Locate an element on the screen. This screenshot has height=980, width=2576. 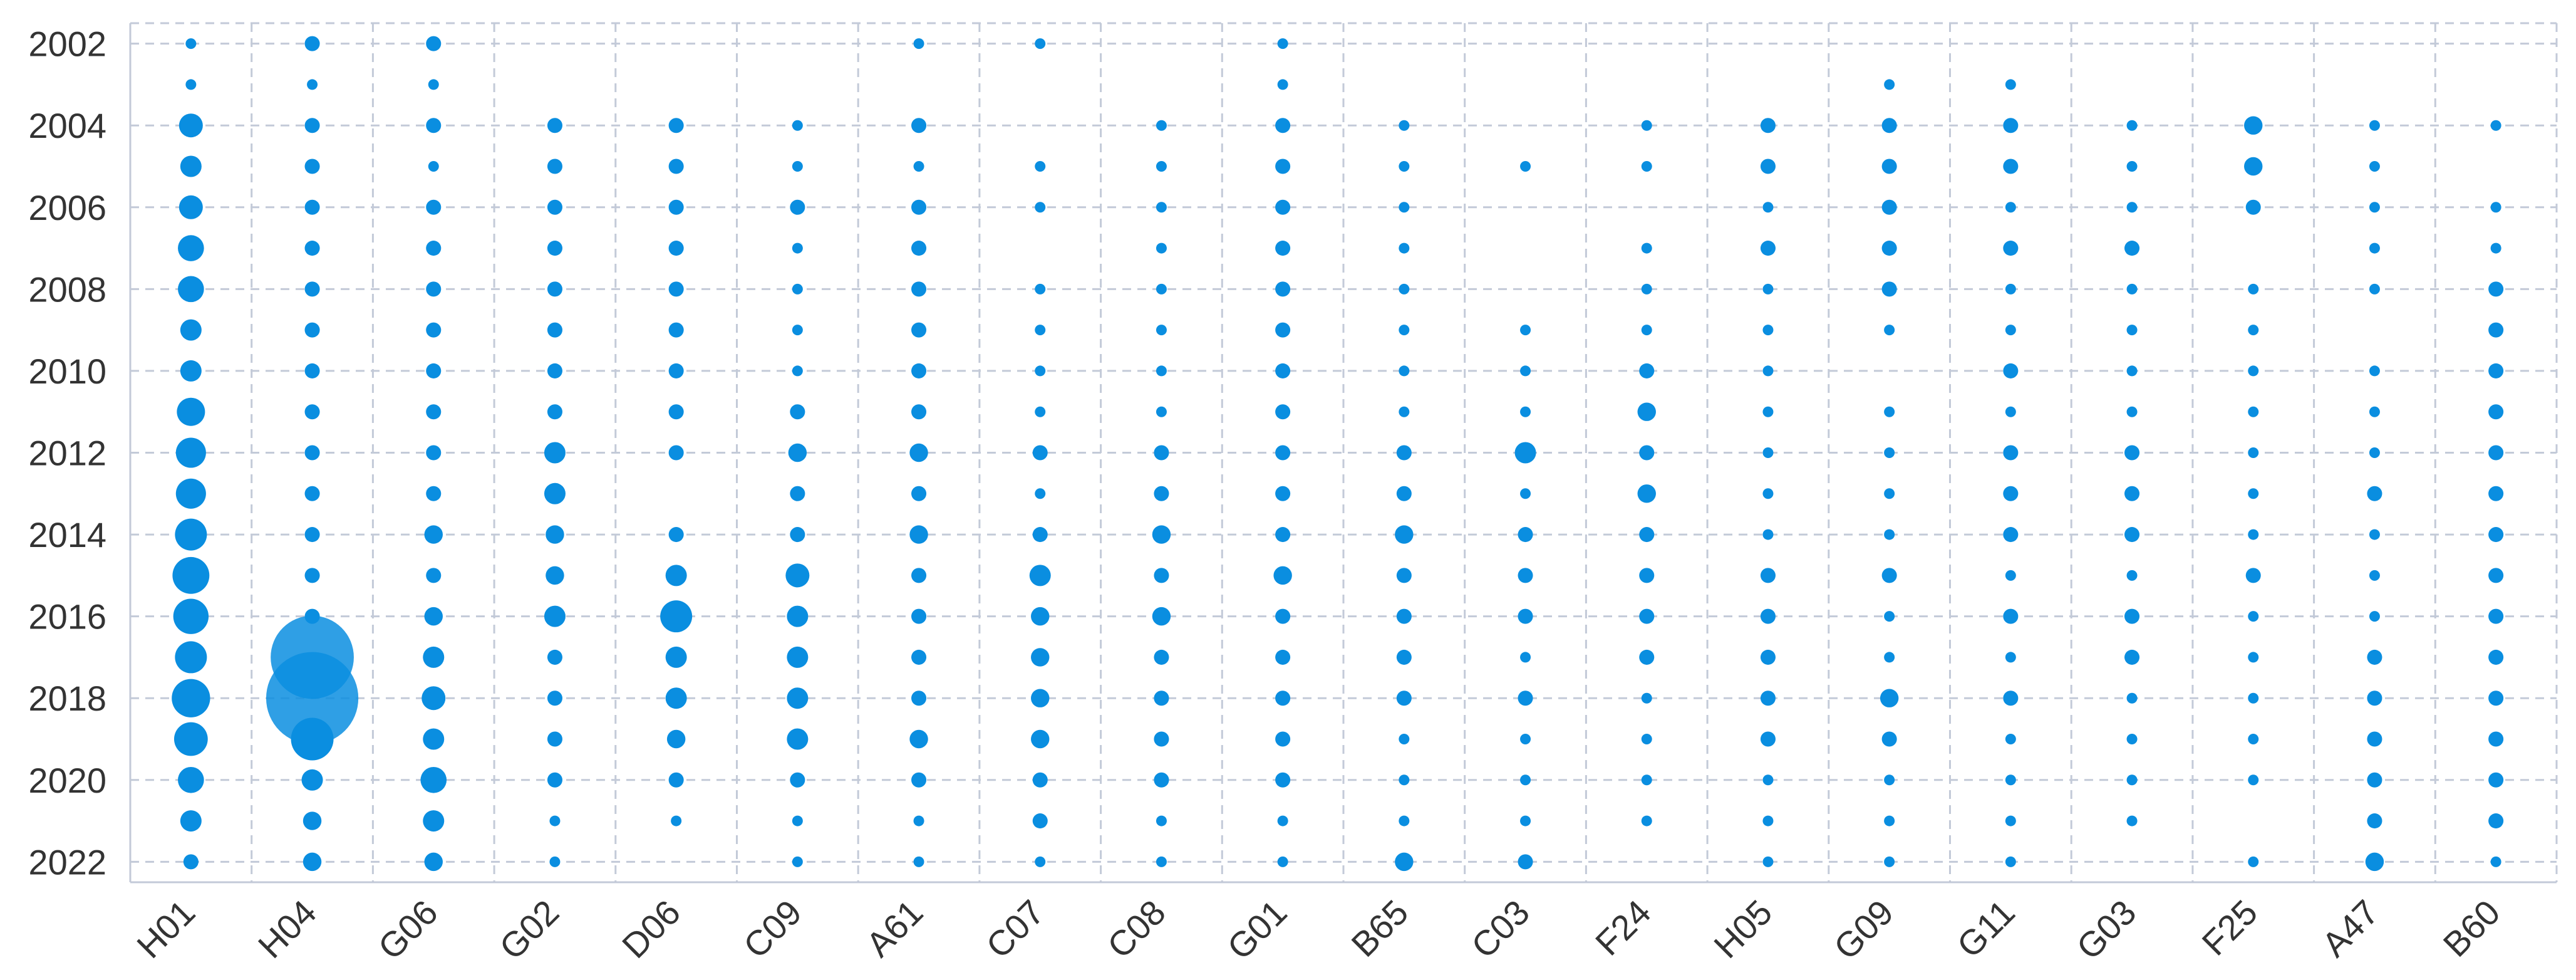
bubble-C03-2015 is located at coordinates (1525, 576).